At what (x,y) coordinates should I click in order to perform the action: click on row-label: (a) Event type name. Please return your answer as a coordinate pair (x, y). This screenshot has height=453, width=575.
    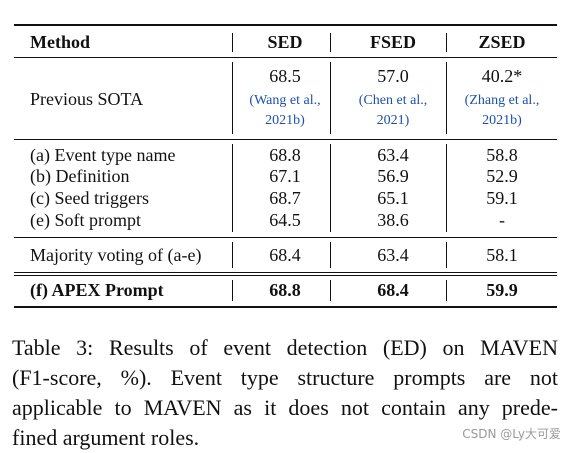
    Looking at the image, I should click on (103, 155).